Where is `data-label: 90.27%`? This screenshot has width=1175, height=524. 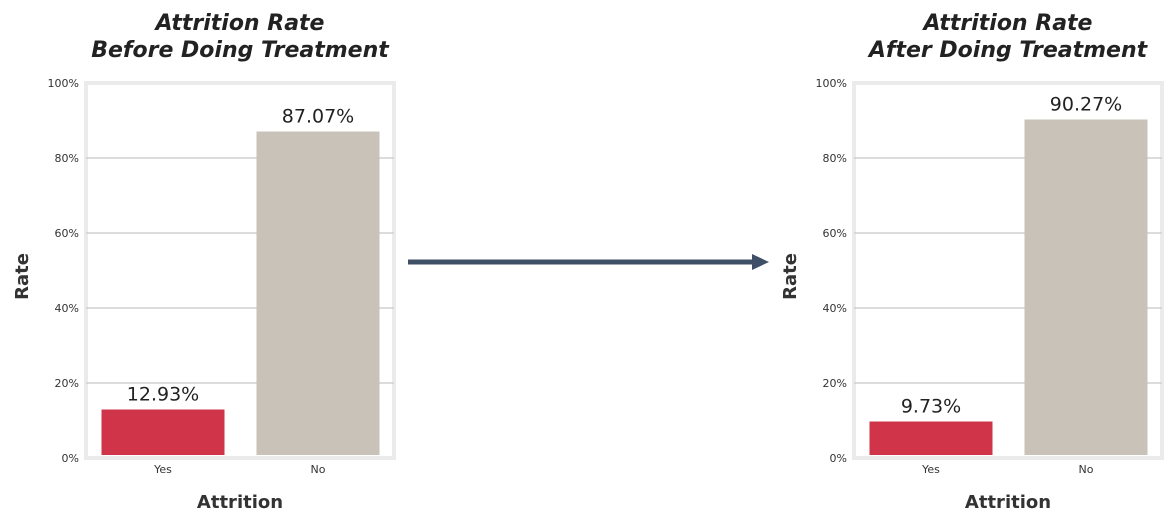 data-label: 90.27% is located at coordinates (1086, 104).